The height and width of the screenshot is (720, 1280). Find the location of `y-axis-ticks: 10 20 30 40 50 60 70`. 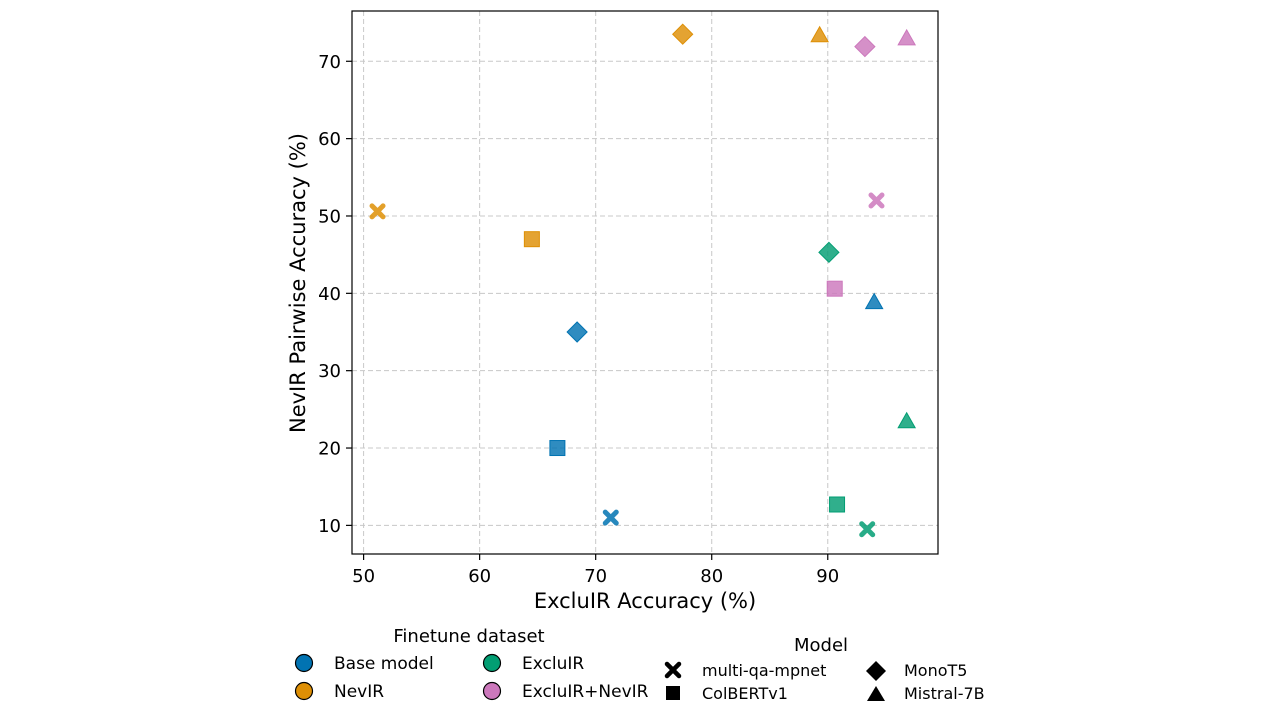

y-axis-ticks: 10 20 30 40 50 60 70 is located at coordinates (335, 294).